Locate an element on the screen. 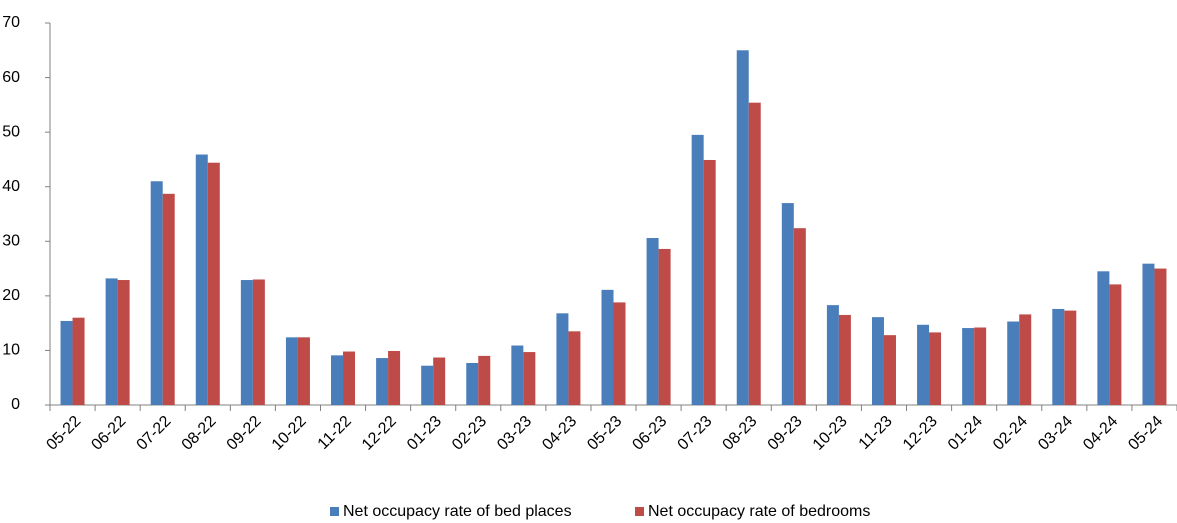 Image resolution: width=1177 pixels, height=523 pixels. y-tick-label: 20 is located at coordinates (11, 295).